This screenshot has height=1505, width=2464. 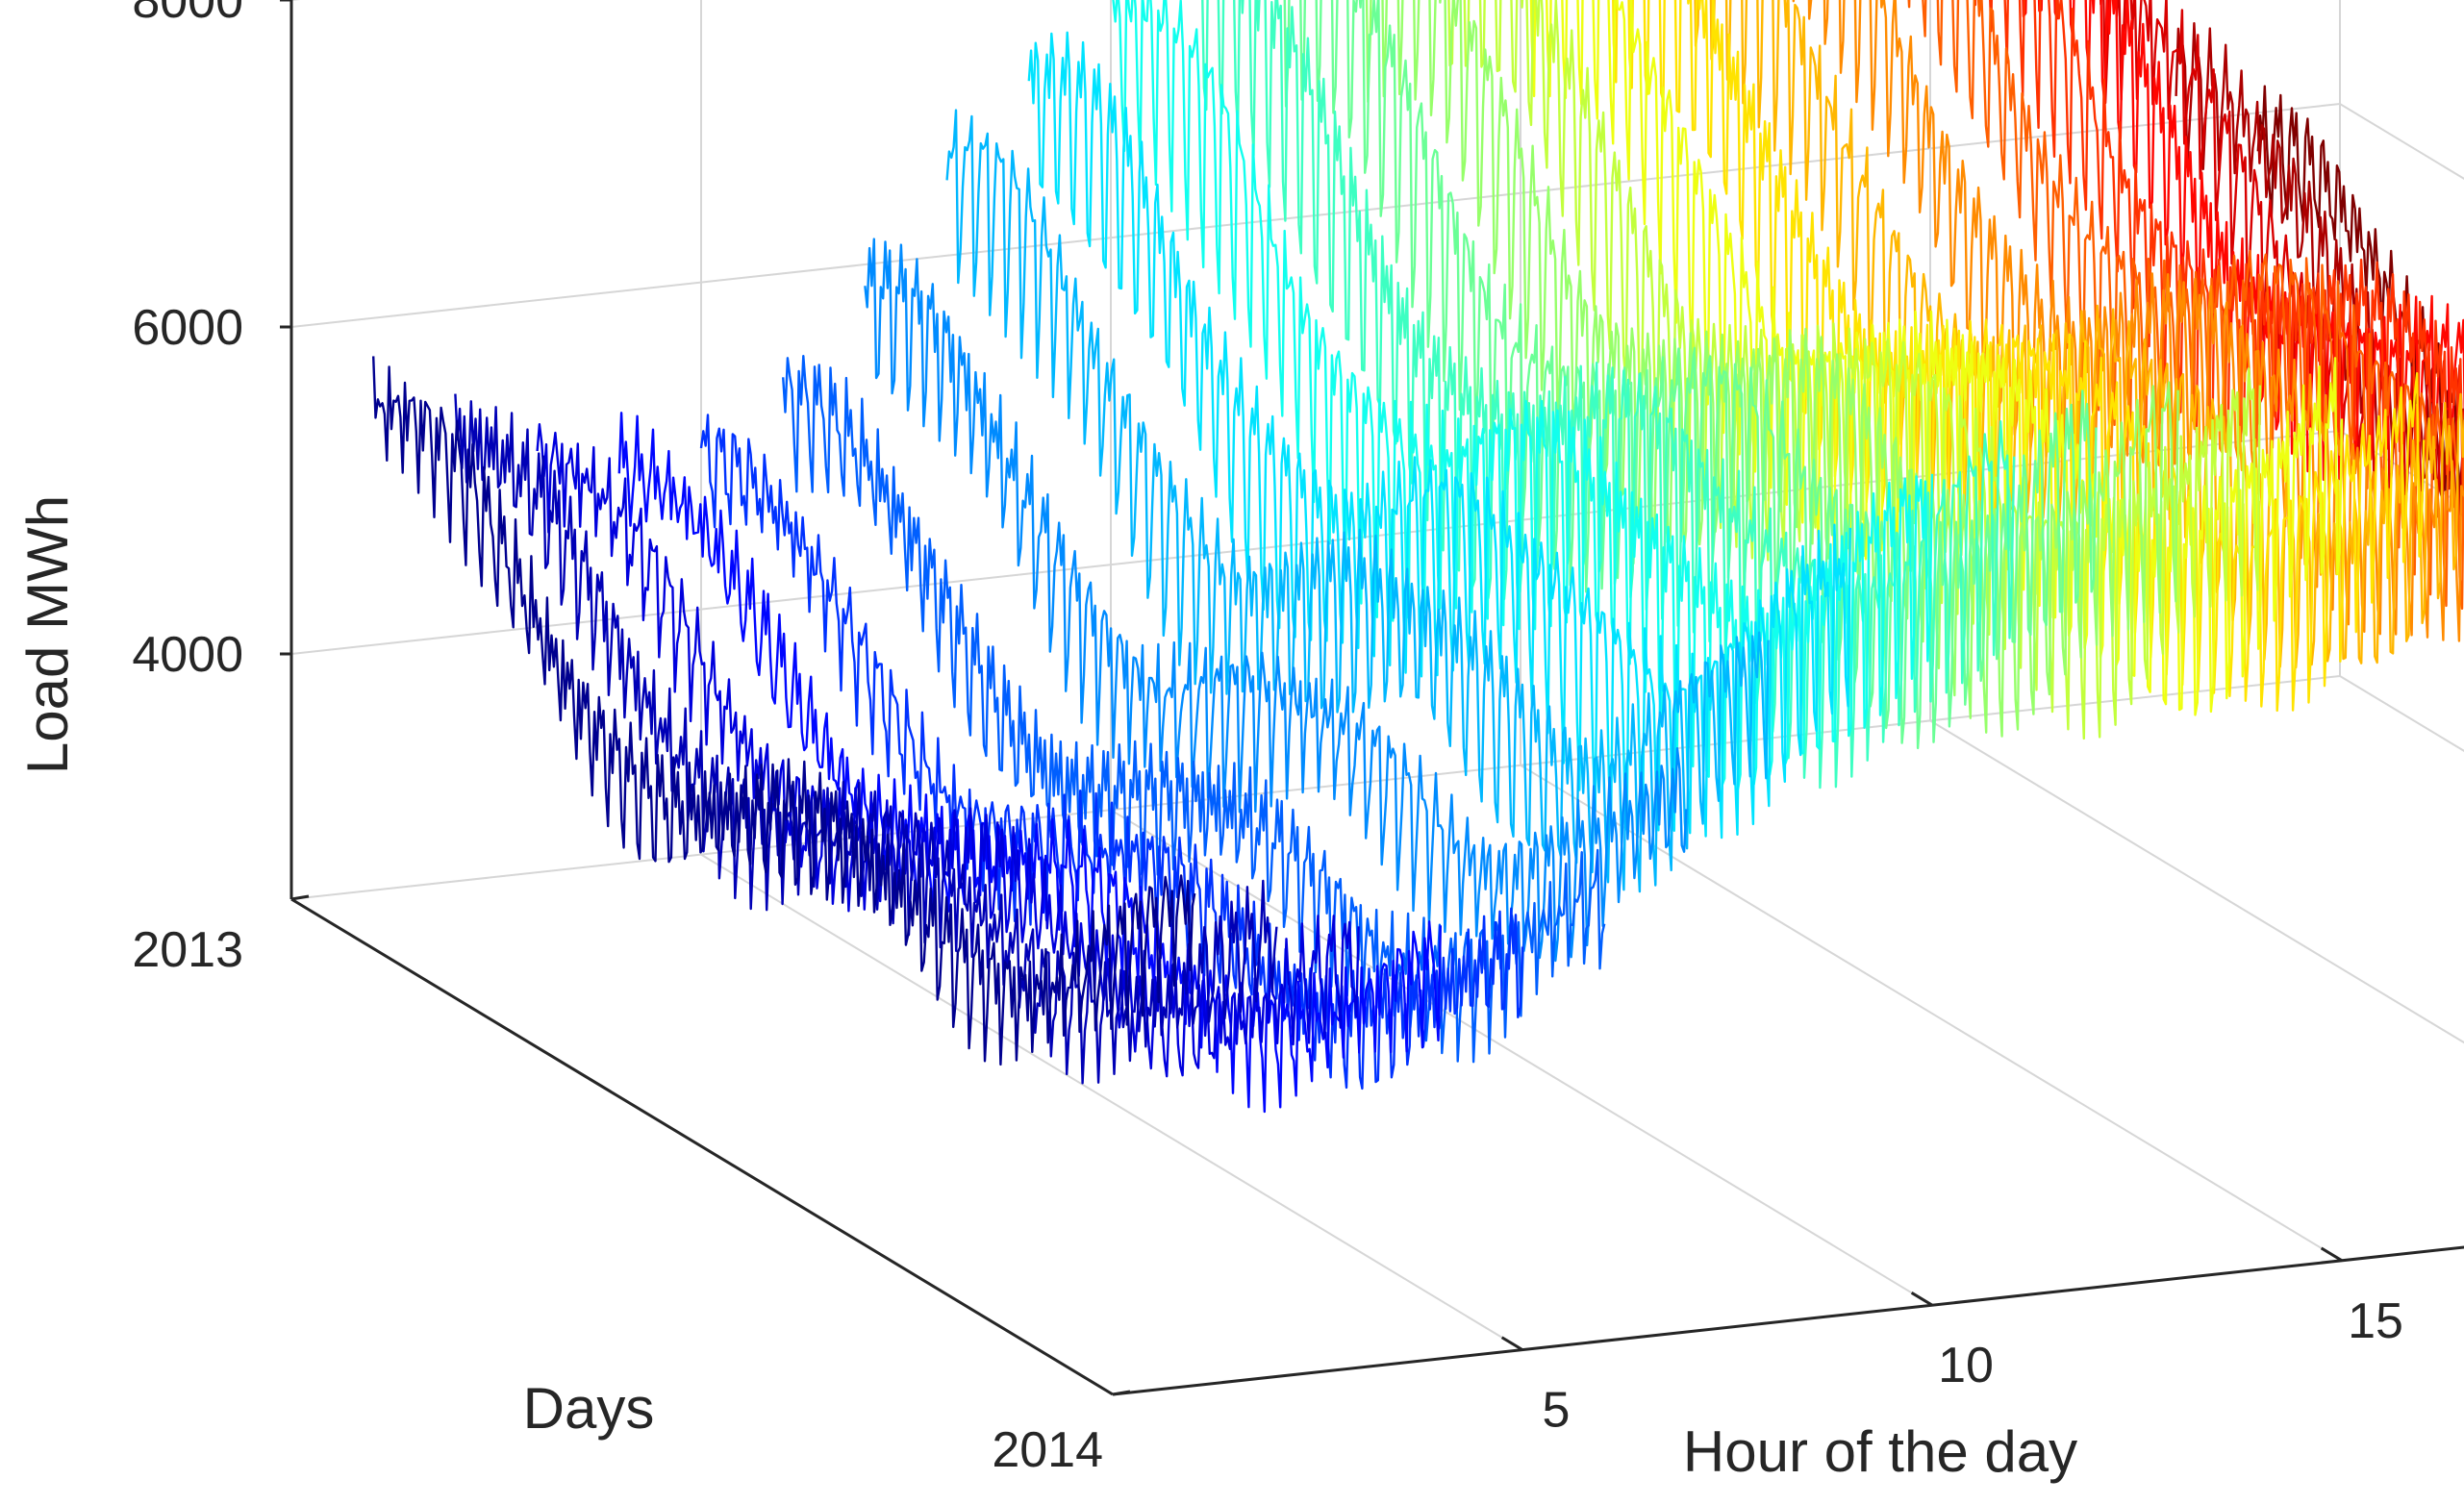 What do you see at coordinates (187, 14) in the screenshot?
I see `z-tick-label: 8000` at bounding box center [187, 14].